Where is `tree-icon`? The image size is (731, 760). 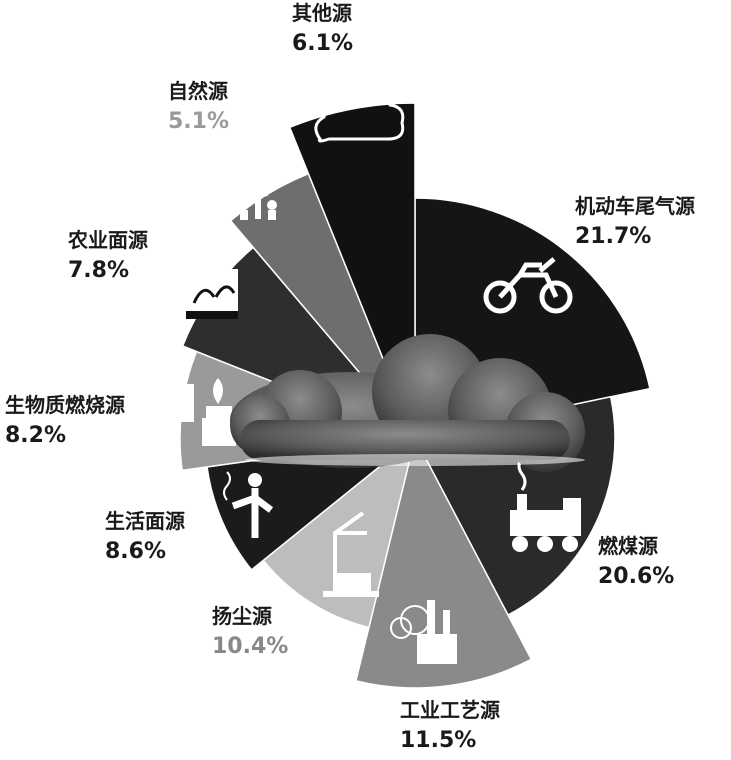 tree-icon is located at coordinates (258, 189).